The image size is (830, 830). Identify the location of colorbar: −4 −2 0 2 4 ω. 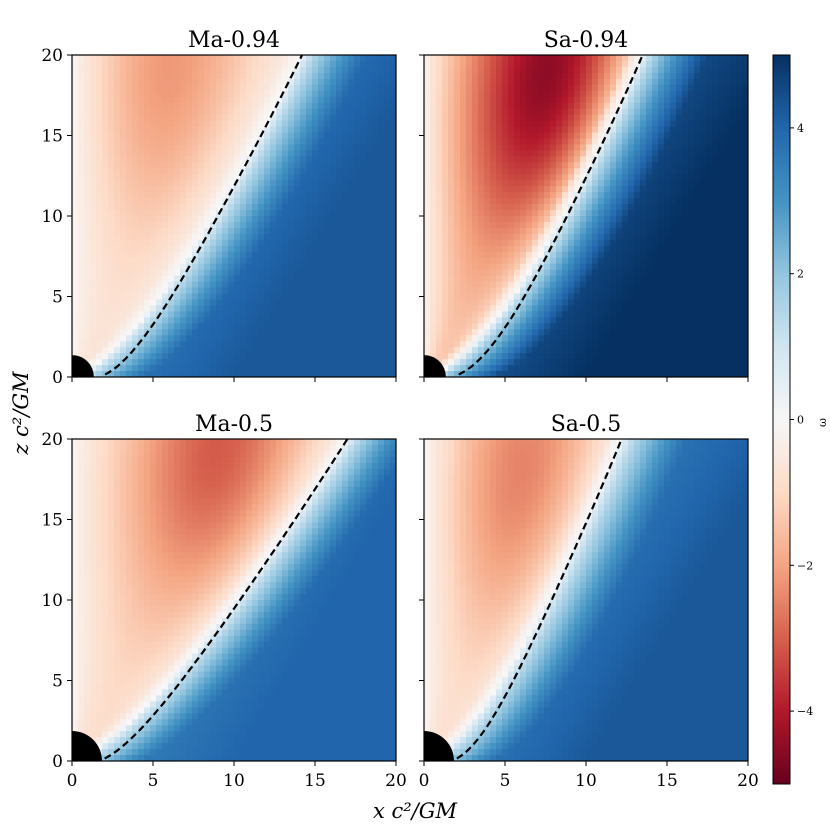
(800, 419).